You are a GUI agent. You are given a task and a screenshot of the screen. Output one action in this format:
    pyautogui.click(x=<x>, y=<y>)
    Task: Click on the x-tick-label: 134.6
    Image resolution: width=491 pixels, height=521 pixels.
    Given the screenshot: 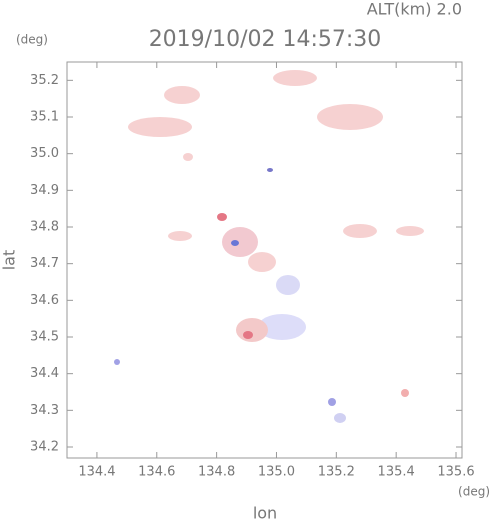 What is the action you would take?
    pyautogui.click(x=156, y=472)
    